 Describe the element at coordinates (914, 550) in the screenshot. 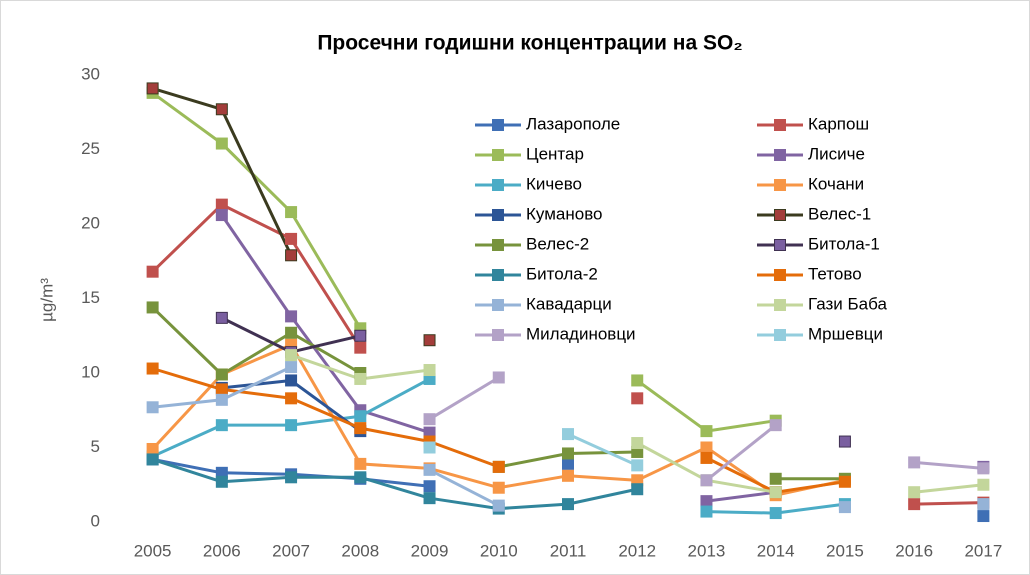

I see `x-tick-label: 2016` at that location.